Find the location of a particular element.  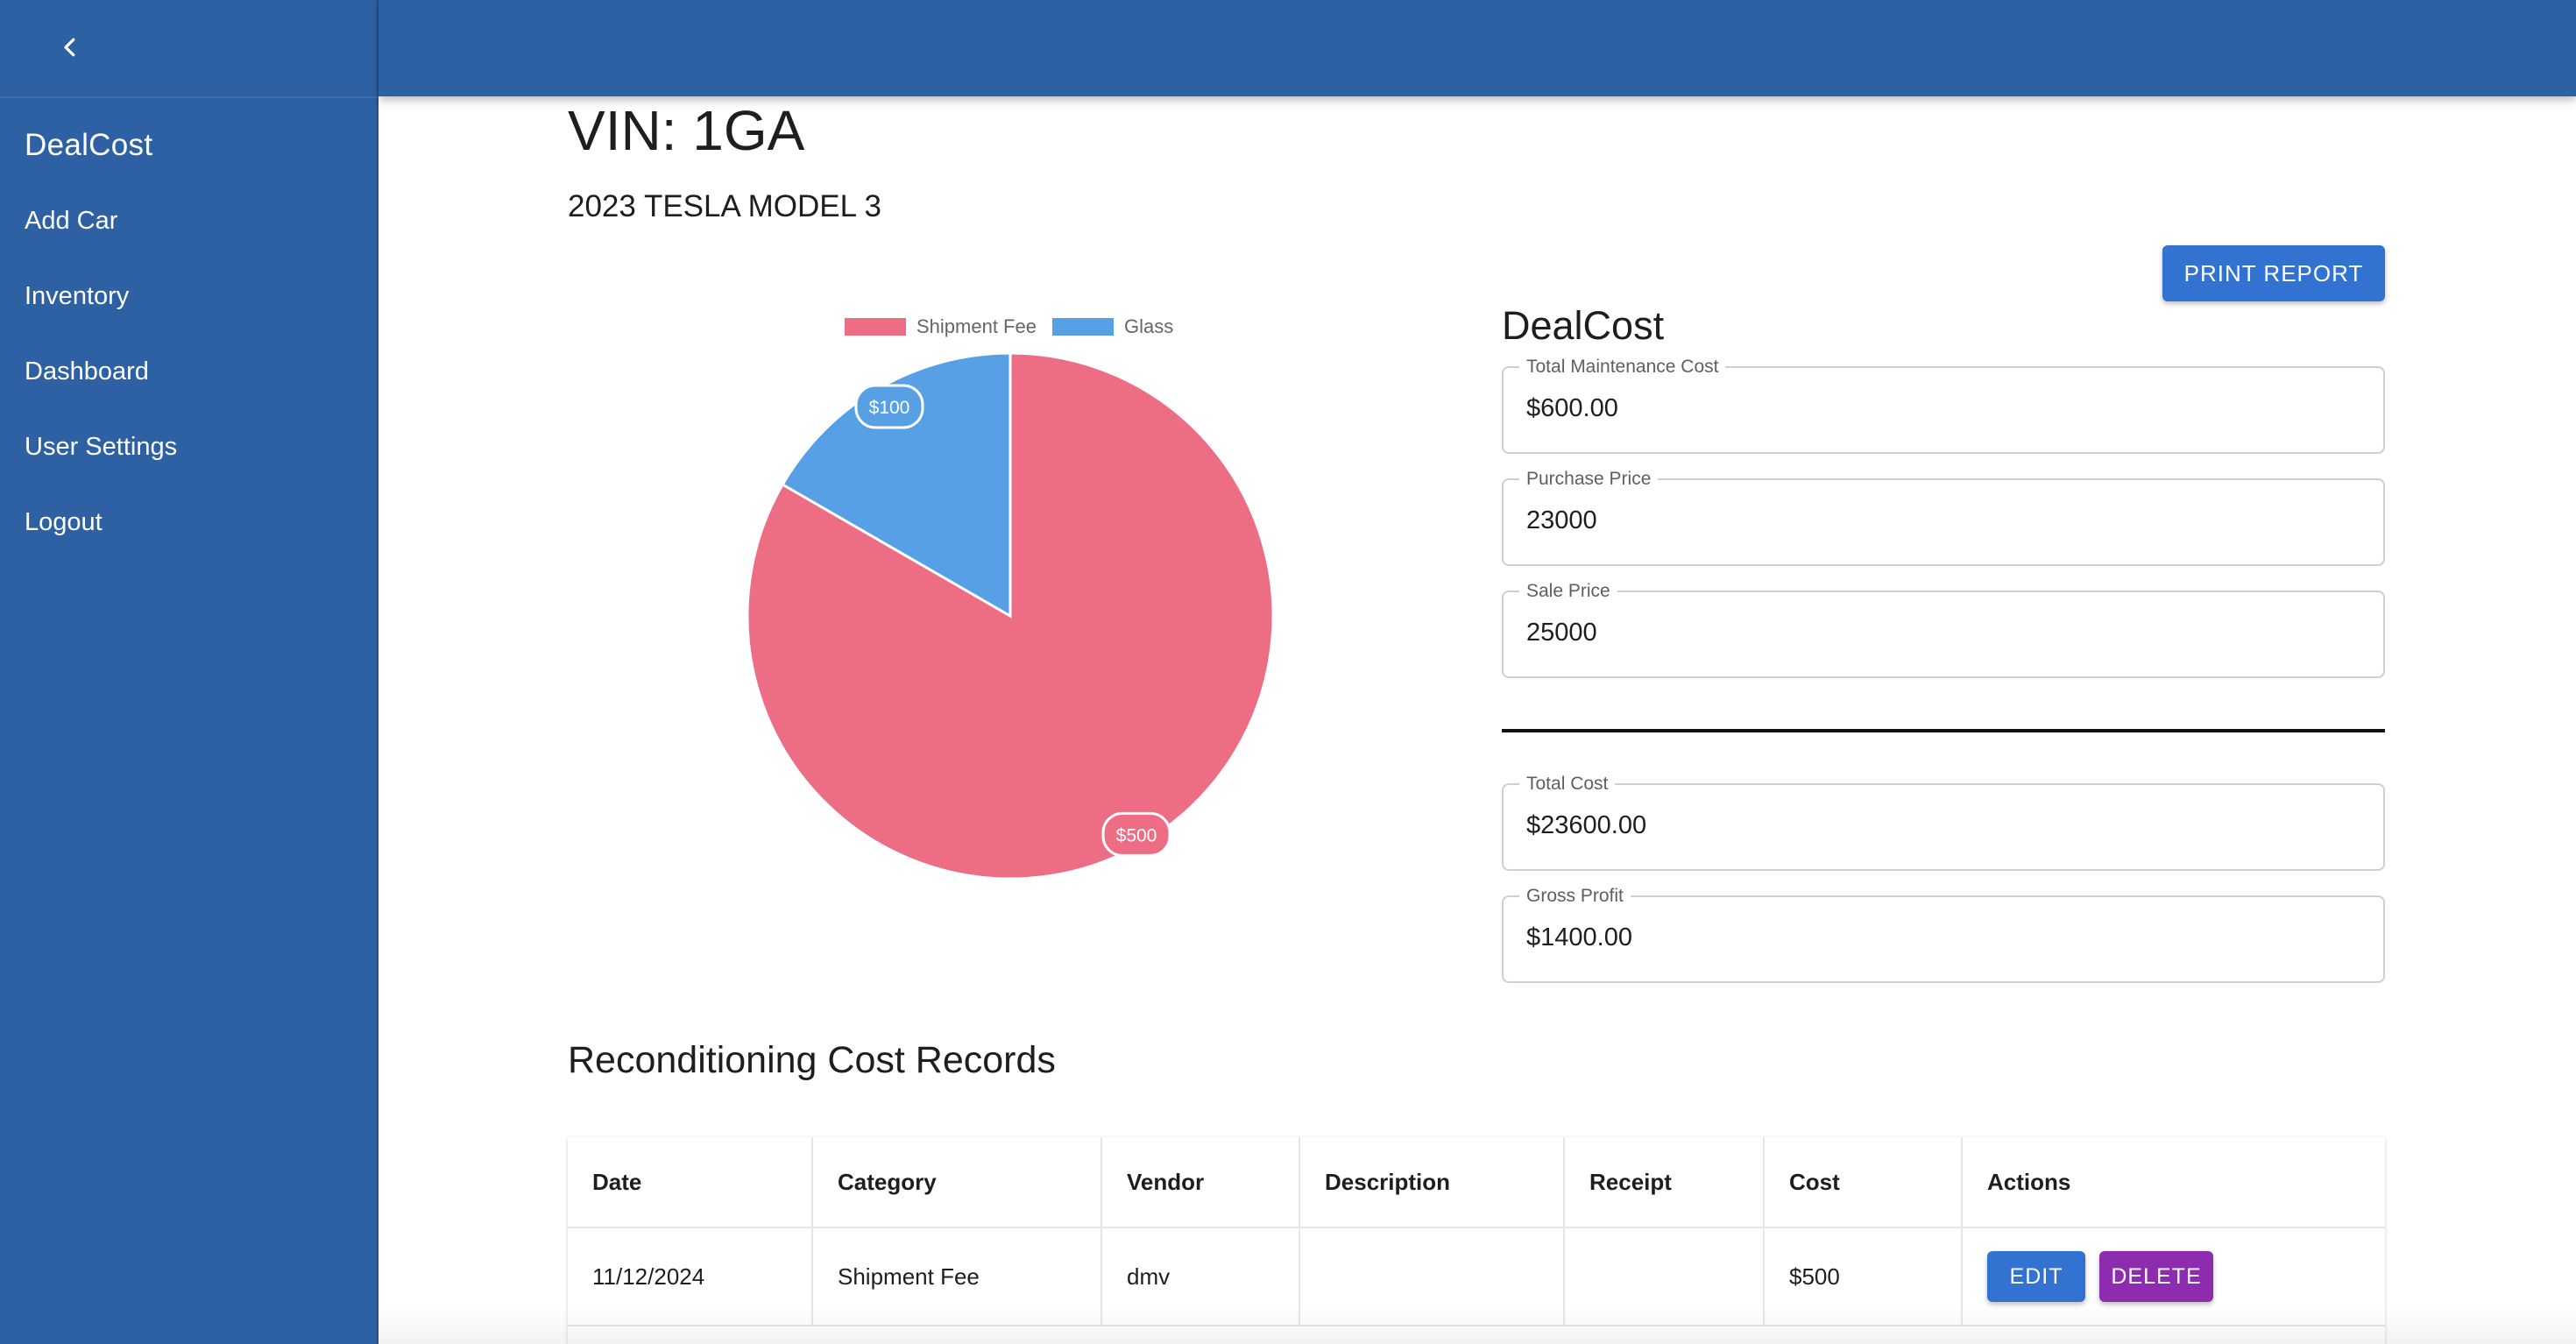

sidebar-item-user-settings: User Settings is located at coordinates (101, 447).